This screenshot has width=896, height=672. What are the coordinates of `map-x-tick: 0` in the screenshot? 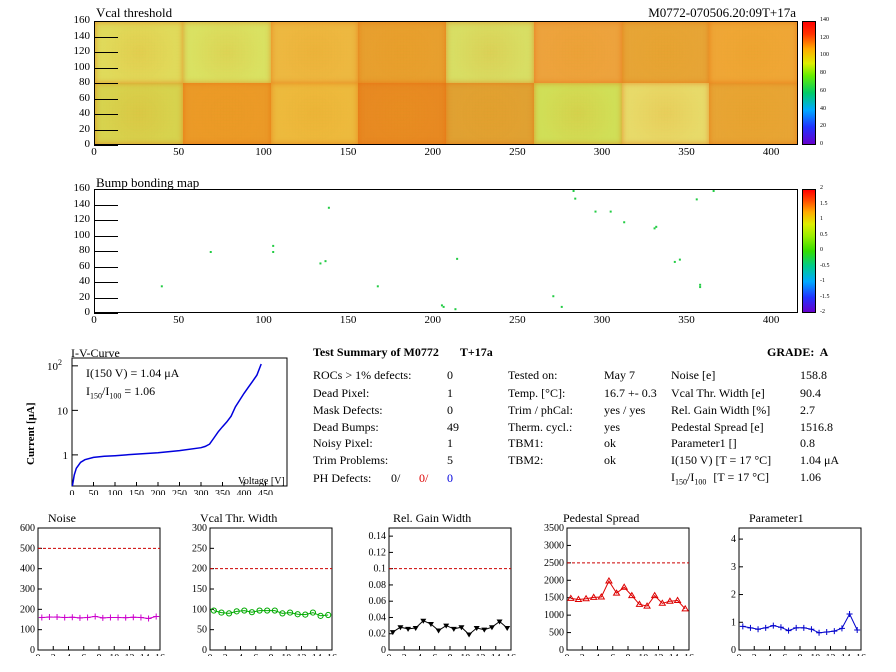 It's located at (94, 152).